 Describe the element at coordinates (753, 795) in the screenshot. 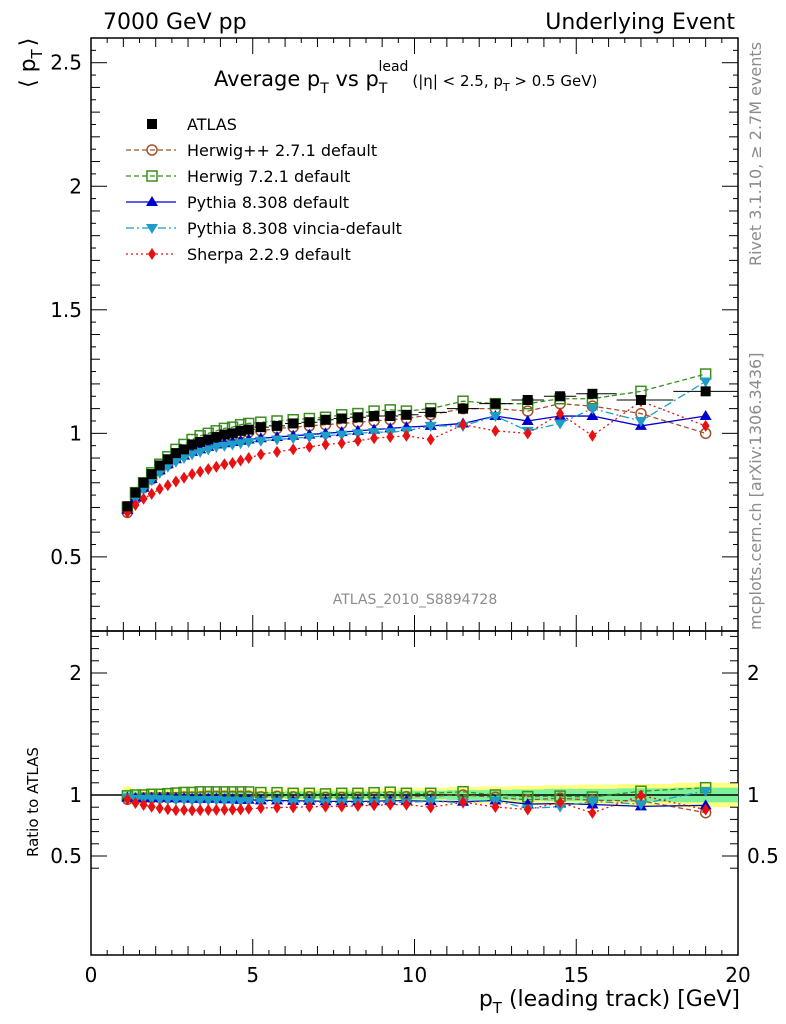

I see `ratio-y-tick-label-right: 1` at that location.